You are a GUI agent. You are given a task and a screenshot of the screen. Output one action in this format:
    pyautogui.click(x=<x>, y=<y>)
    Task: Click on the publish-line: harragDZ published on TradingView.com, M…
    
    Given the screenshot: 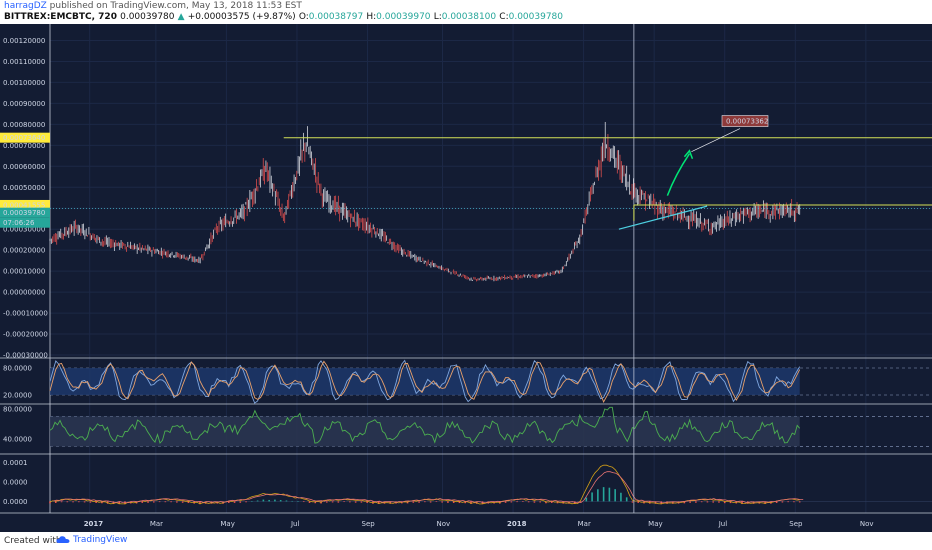 What is the action you would take?
    pyautogui.click(x=153, y=6)
    